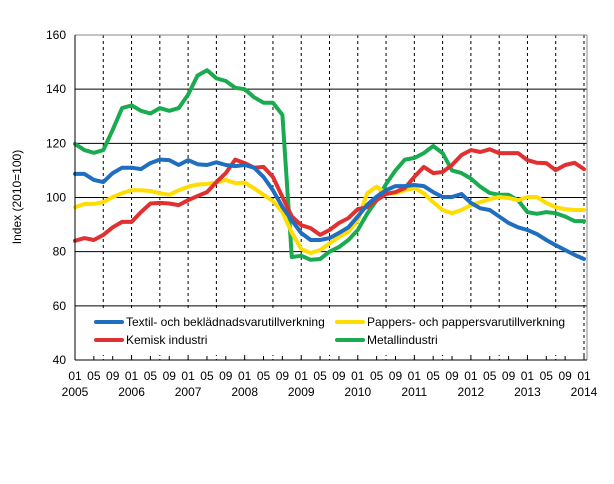 This screenshot has height=484, width=614. I want to click on y-axis-label: Index (2010=100), so click(17, 197).